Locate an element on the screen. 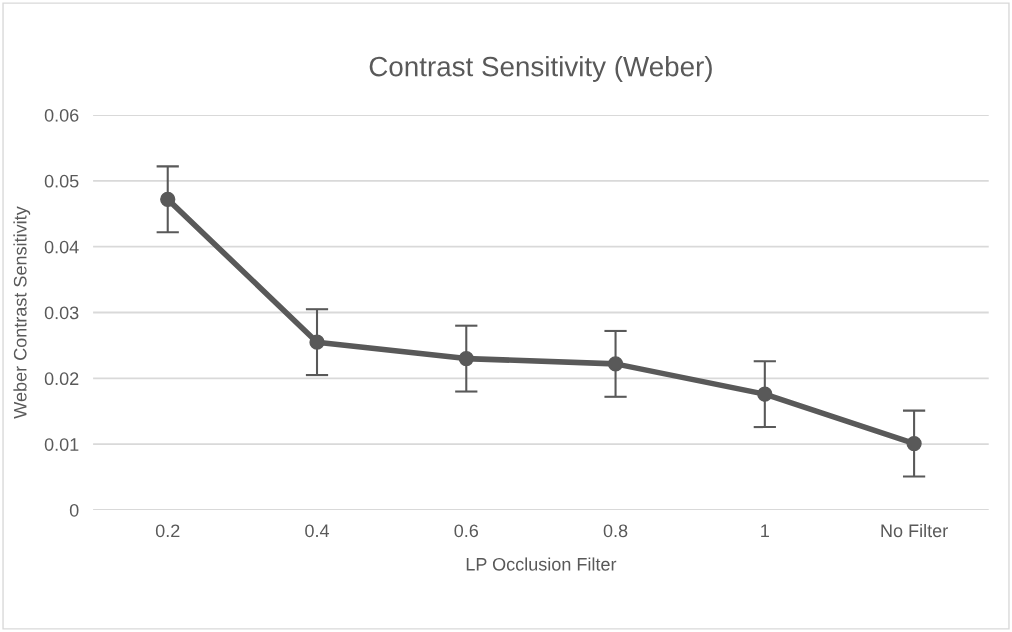 This screenshot has width=1012, height=632. x-axis-title: LP Occlusion Filter is located at coordinates (541, 564).